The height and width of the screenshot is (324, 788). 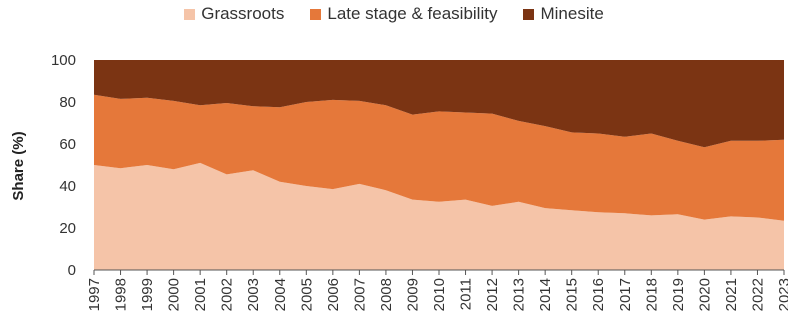 I want to click on y-tick-label: 80, so click(x=67, y=102).